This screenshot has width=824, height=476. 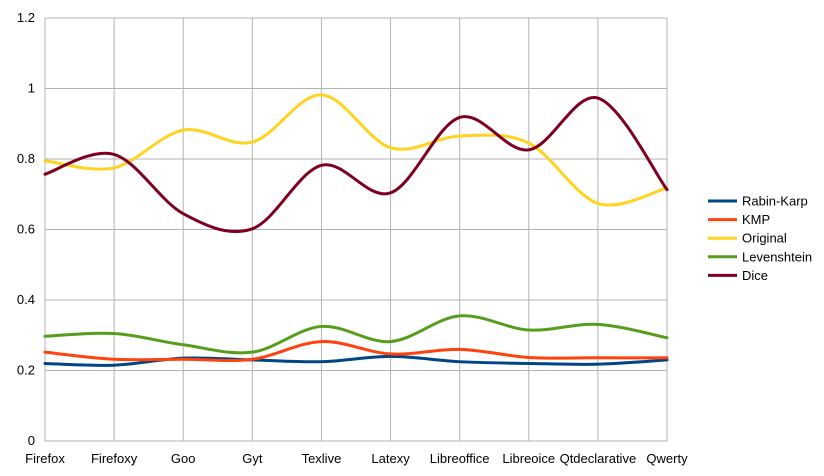 What do you see at coordinates (31, 88) in the screenshot?
I see `y-tick-label: 1` at bounding box center [31, 88].